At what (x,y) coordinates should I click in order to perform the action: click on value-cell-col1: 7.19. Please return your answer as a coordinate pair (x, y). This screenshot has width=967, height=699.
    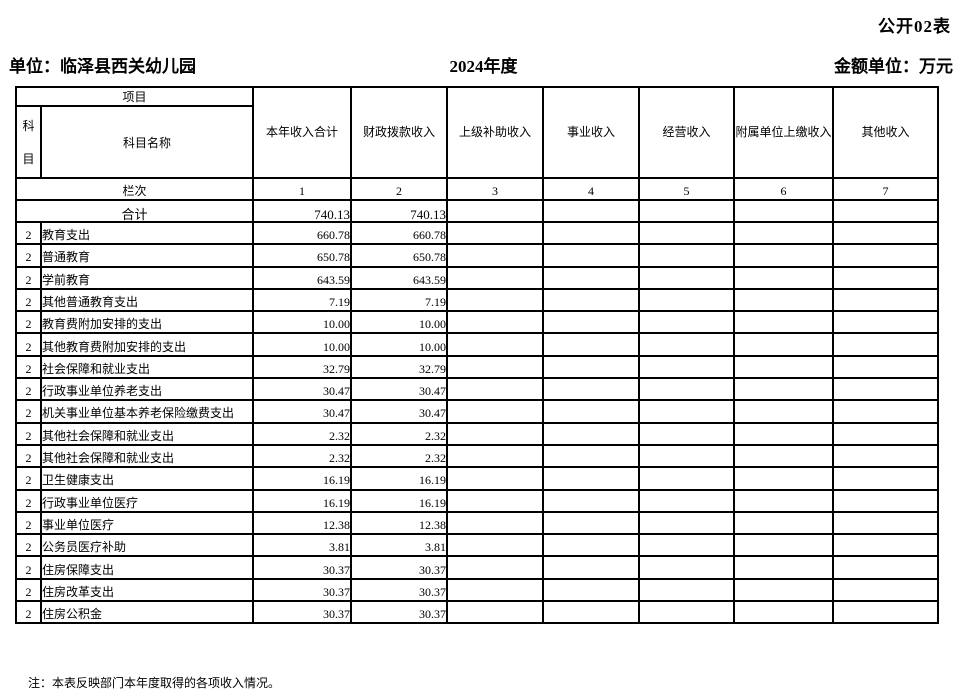
    Looking at the image, I should click on (302, 300).